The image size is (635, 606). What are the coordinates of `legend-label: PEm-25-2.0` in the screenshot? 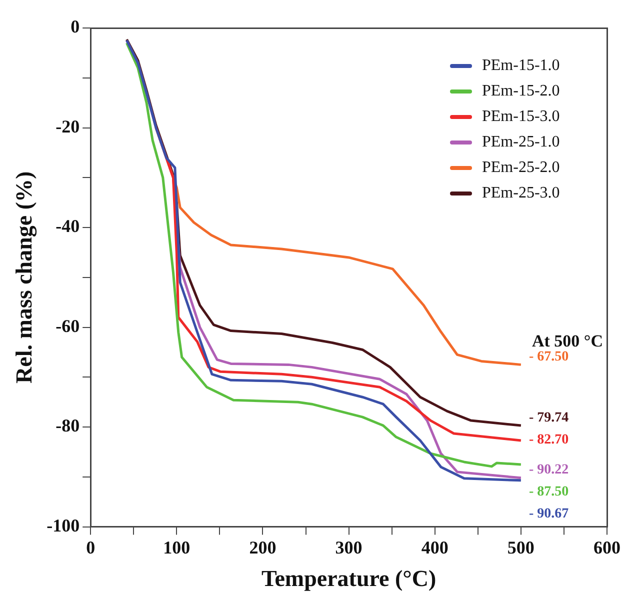 It's located at (521, 167).